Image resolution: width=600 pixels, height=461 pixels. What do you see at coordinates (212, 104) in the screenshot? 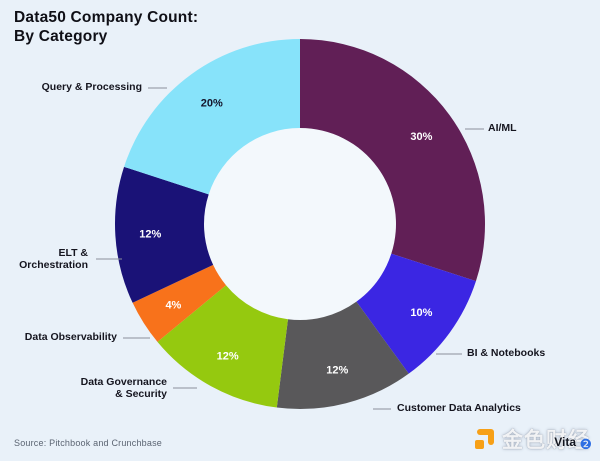
I see `pct-label-query-processing: 20%` at bounding box center [212, 104].